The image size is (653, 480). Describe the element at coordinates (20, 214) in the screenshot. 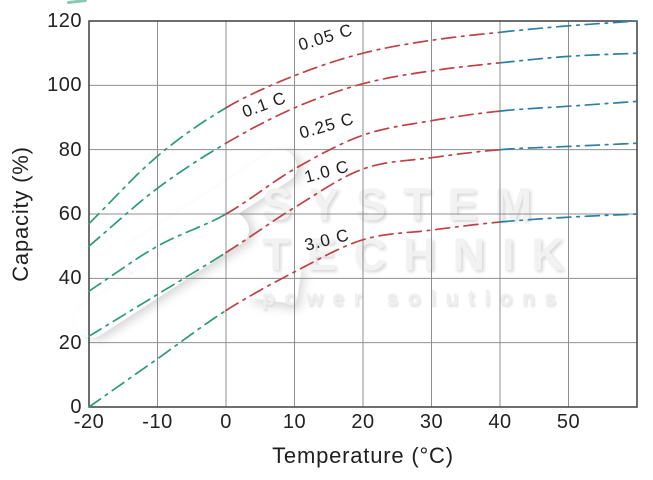

I see `y-axis-title: Capacity (%)` at that location.